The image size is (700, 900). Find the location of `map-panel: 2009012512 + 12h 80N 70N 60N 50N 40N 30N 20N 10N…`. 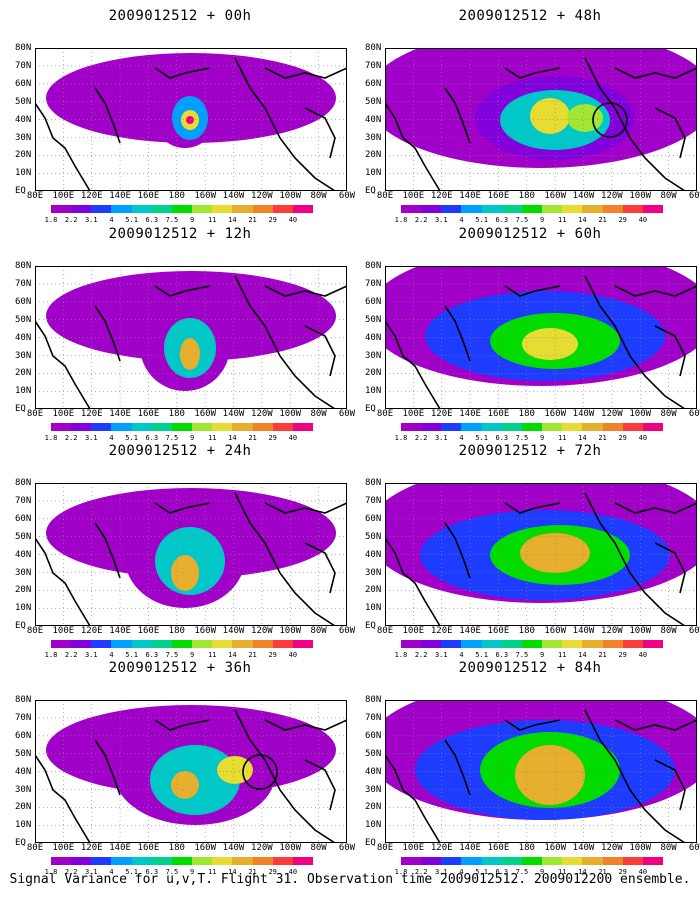

map-panel: 2009012512 + 12h 80N 70N 60N 50N 40N 30N 20N 10N… is located at coordinates (185, 334).